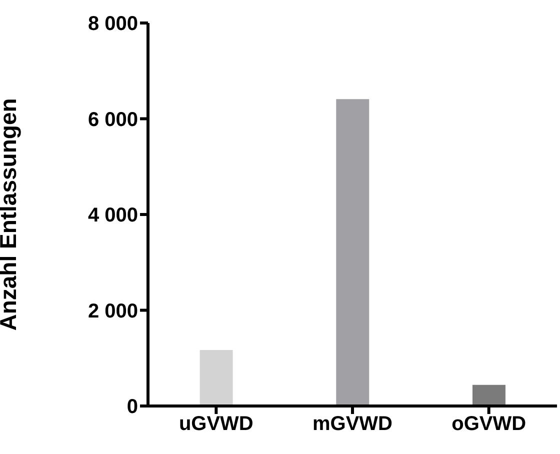 The image size is (560, 454). Describe the element at coordinates (352, 424) in the screenshot. I see `x-tick-label: mGVWD` at that location.